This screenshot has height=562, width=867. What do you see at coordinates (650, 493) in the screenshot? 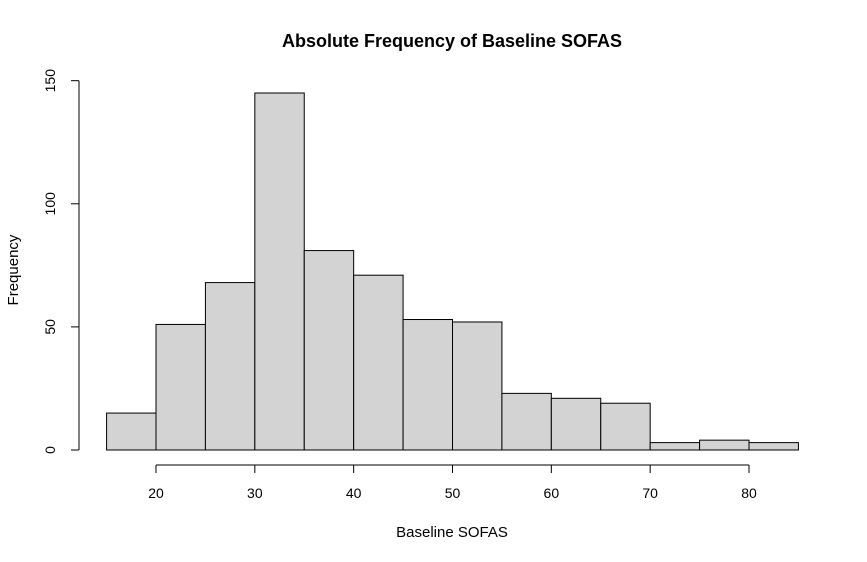
I see `x-tick-label: 70` at bounding box center [650, 493].